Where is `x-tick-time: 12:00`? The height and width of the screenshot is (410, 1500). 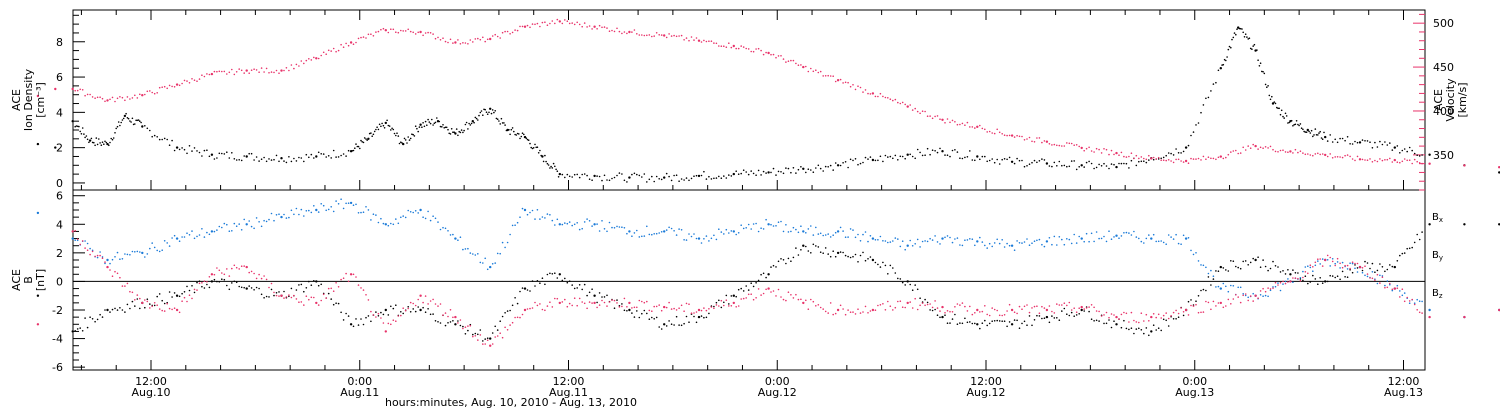
x-tick-time: 12:00 is located at coordinates (151, 381).